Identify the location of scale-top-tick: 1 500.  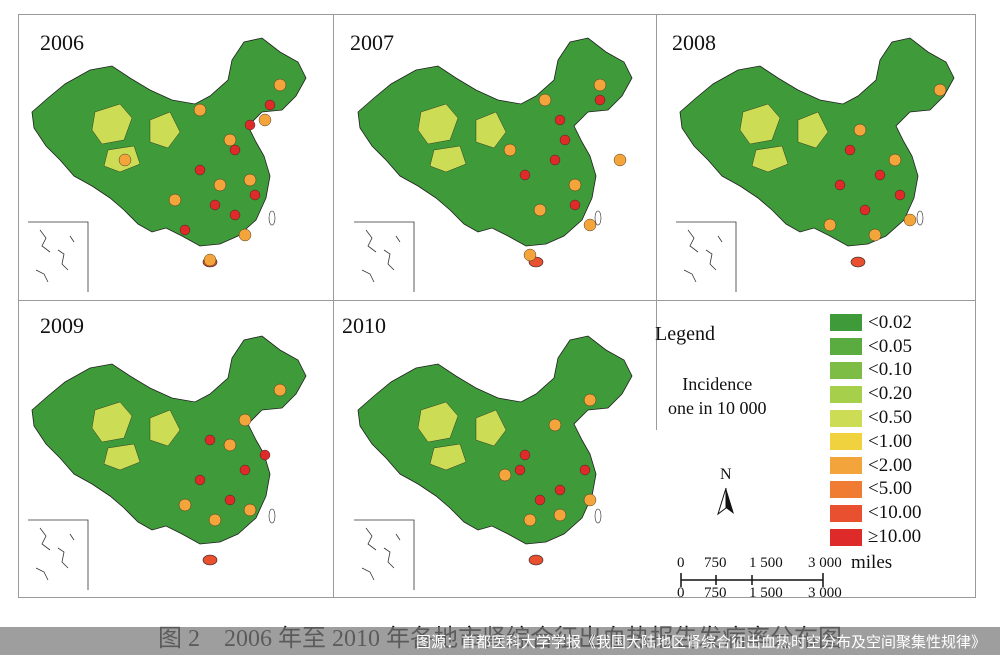
(766, 563).